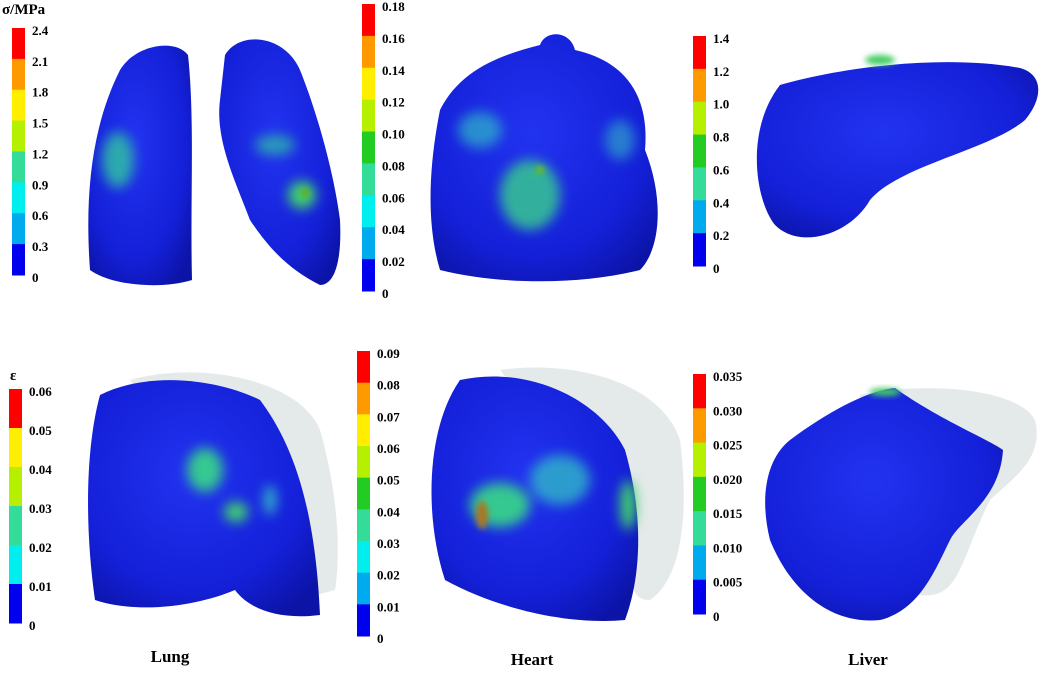 The height and width of the screenshot is (680, 1045). I want to click on colorbar-tick-label: 0.3, so click(40, 246).